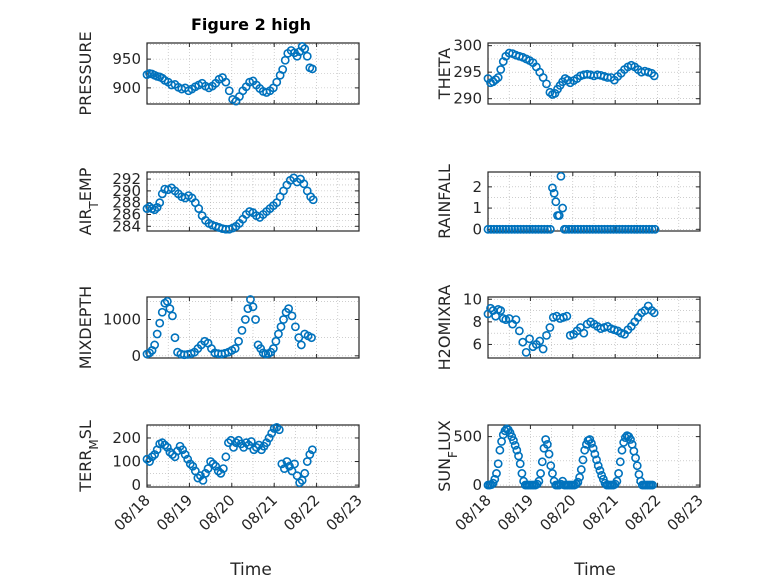 The width and height of the screenshot is (778, 583). Describe the element at coordinates (126, 179) in the screenshot. I see `y-tick-label: 292` at that location.